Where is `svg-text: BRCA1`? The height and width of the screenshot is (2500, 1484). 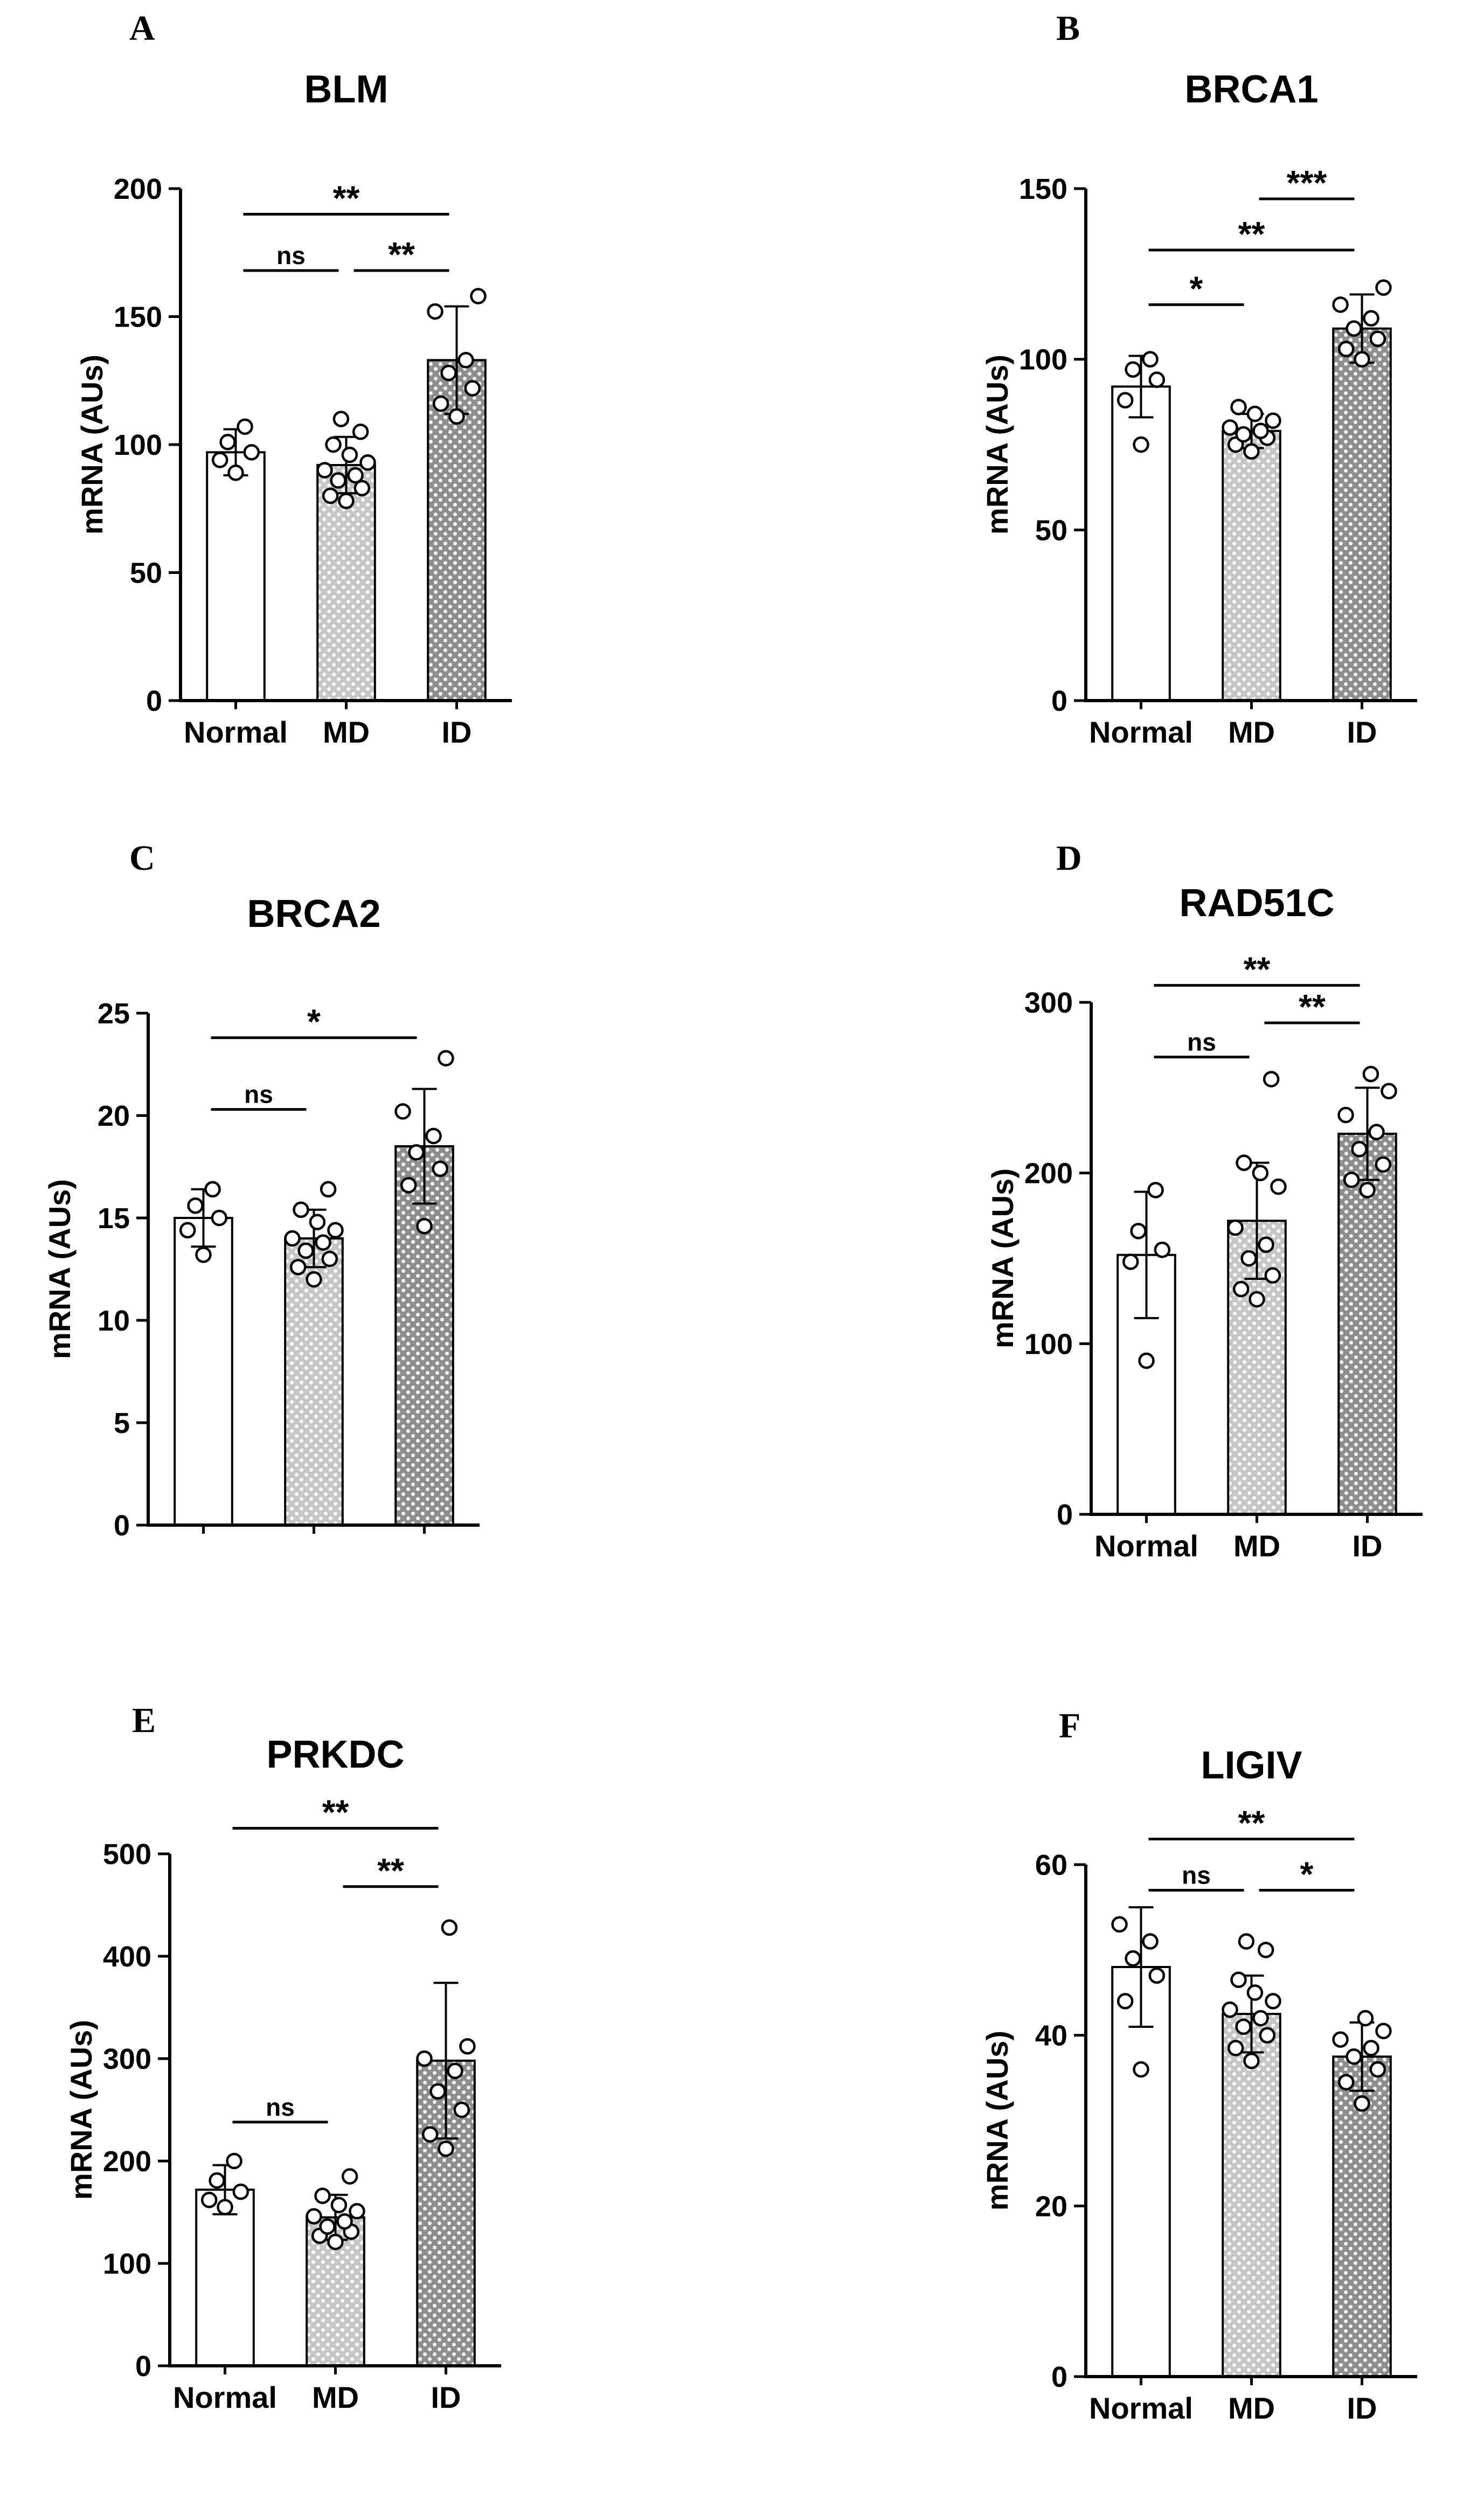 svg-text: BRCA1 is located at coordinates (1251, 89).